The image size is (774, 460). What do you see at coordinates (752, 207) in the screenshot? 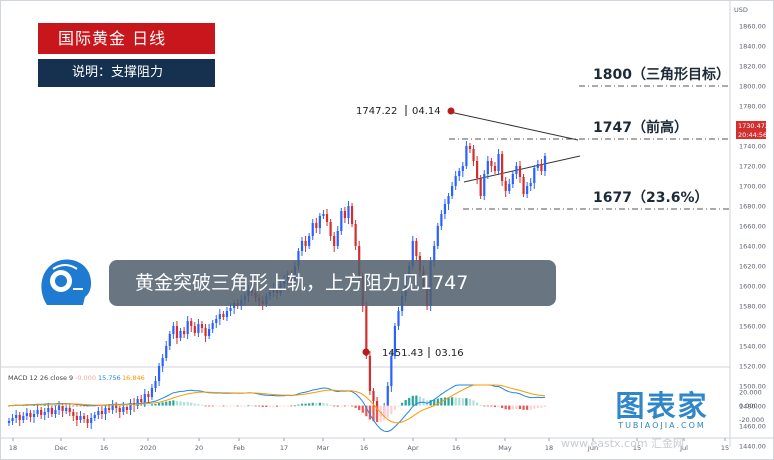
I see `price-tick-label: 1680.00` at bounding box center [752, 207].